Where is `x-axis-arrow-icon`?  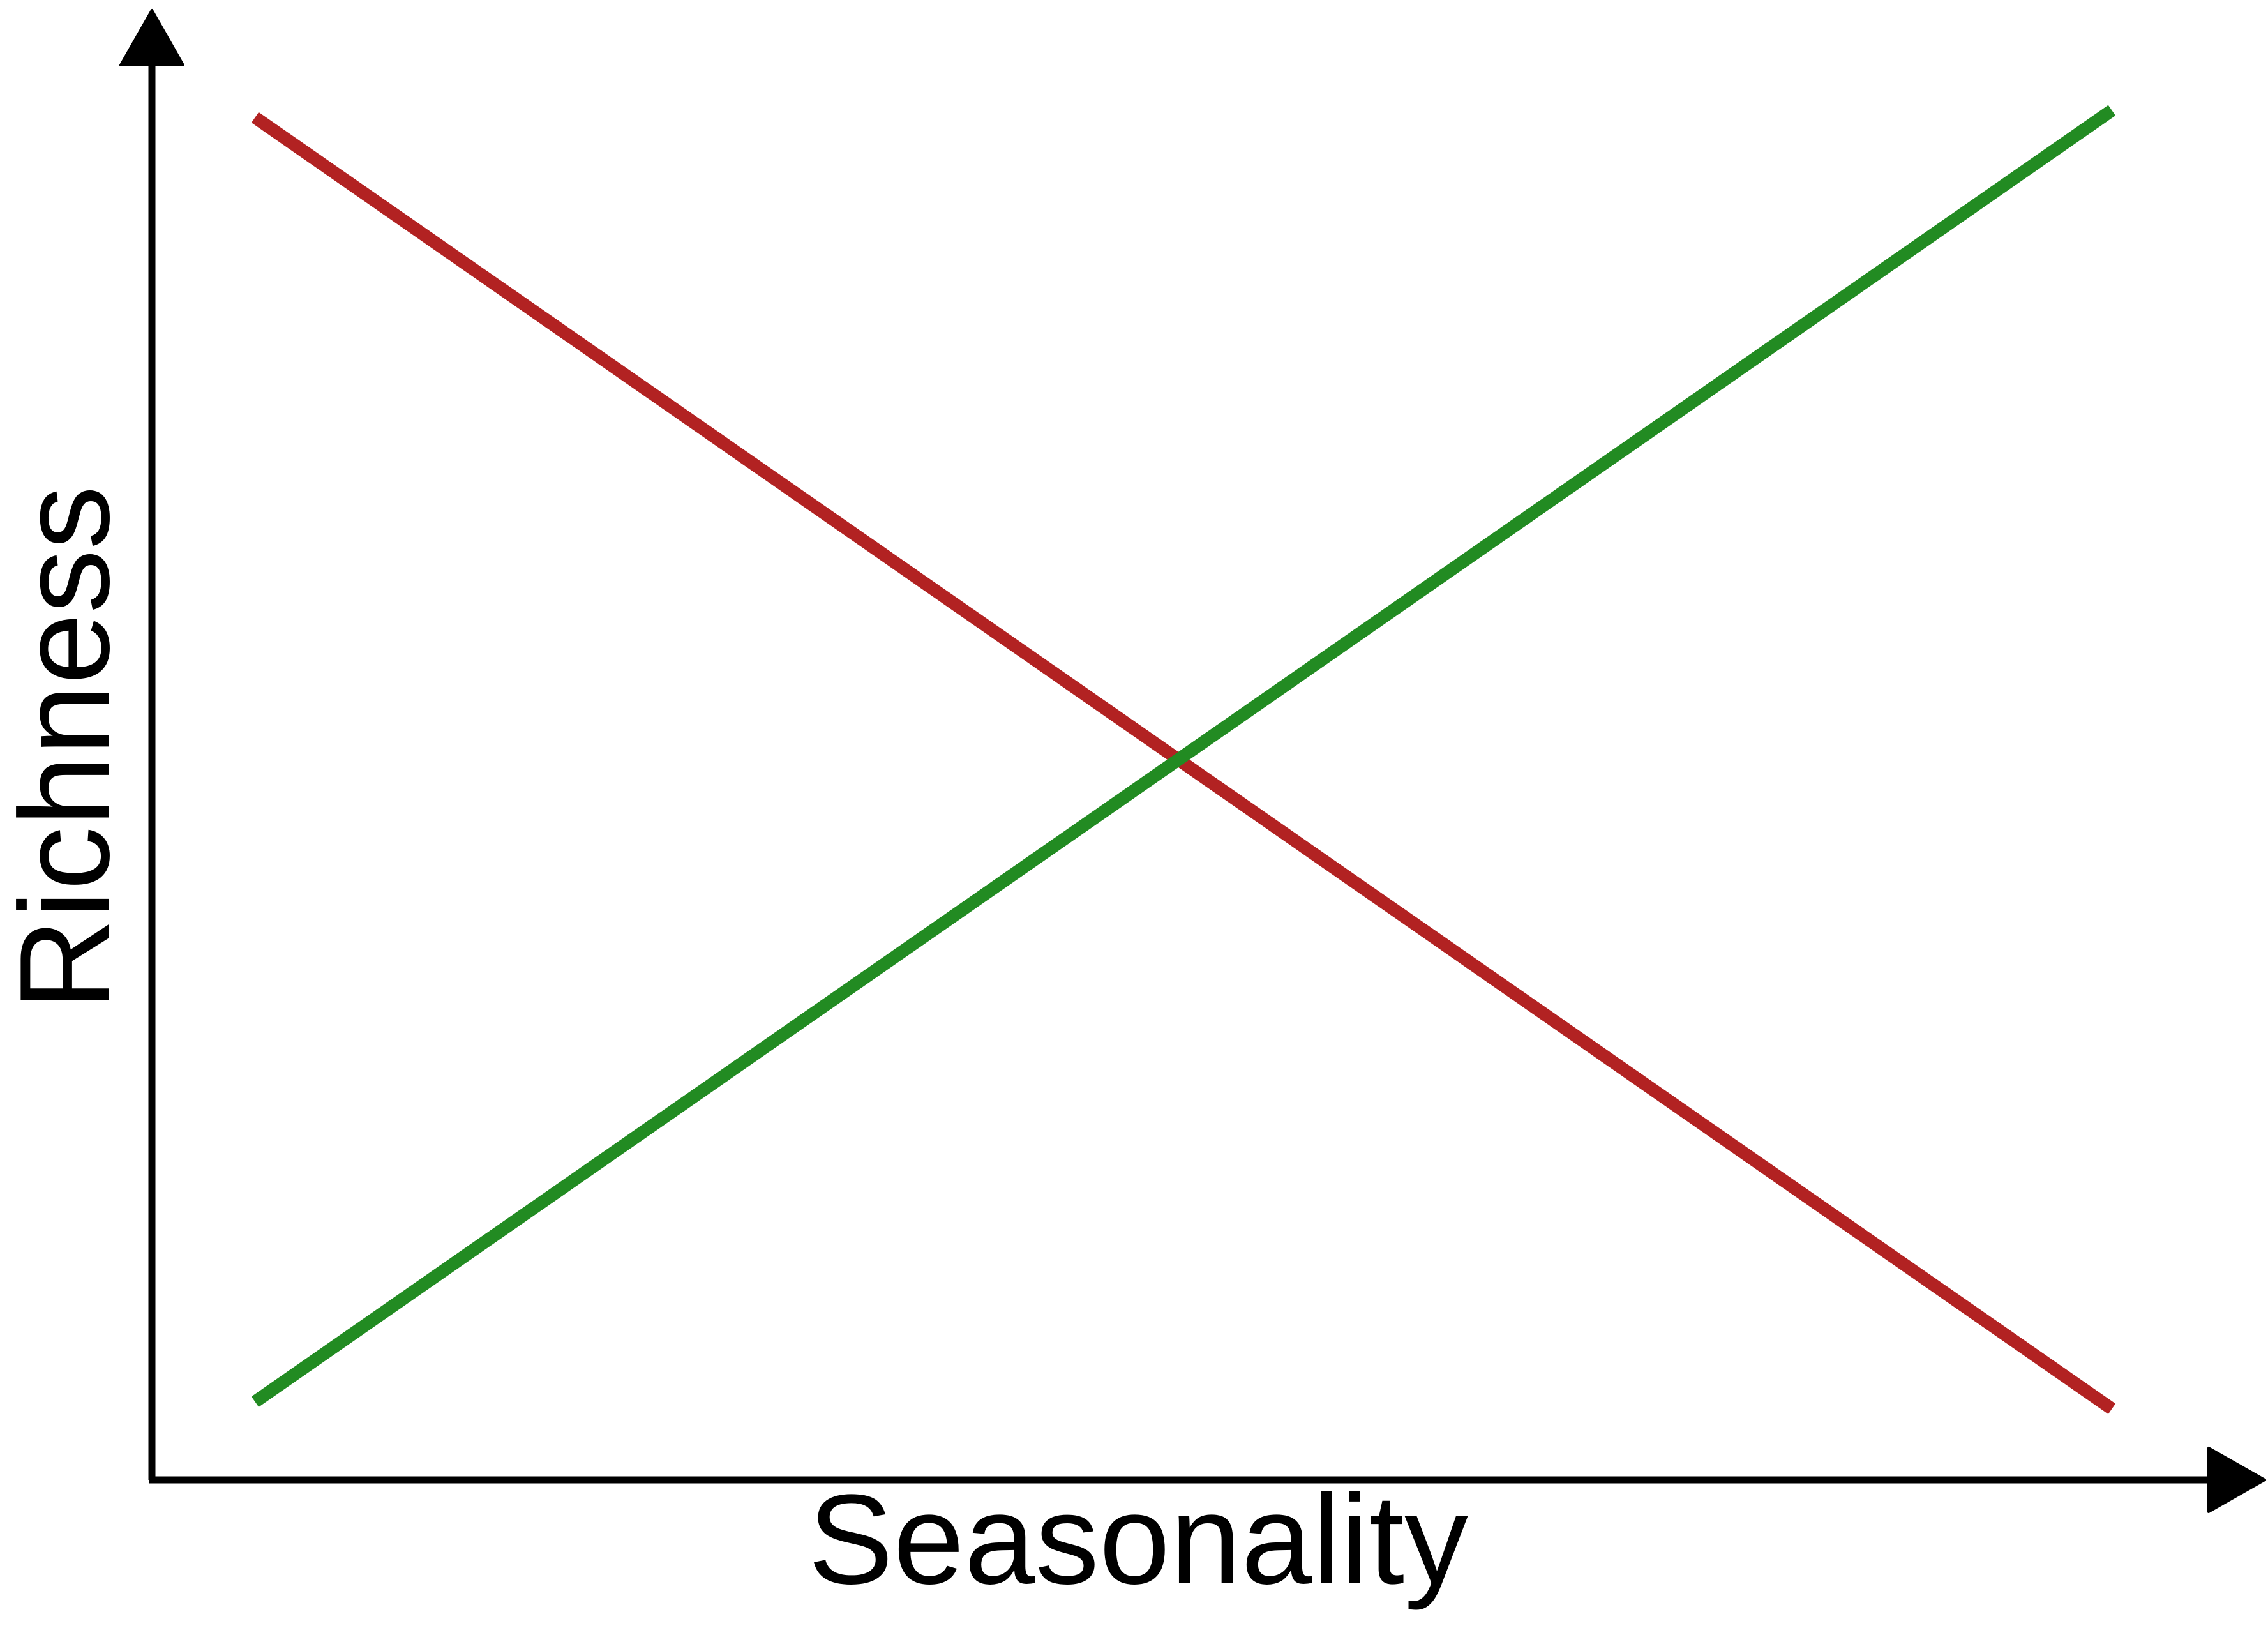
x-axis-arrow-icon is located at coordinates (2236, 1480).